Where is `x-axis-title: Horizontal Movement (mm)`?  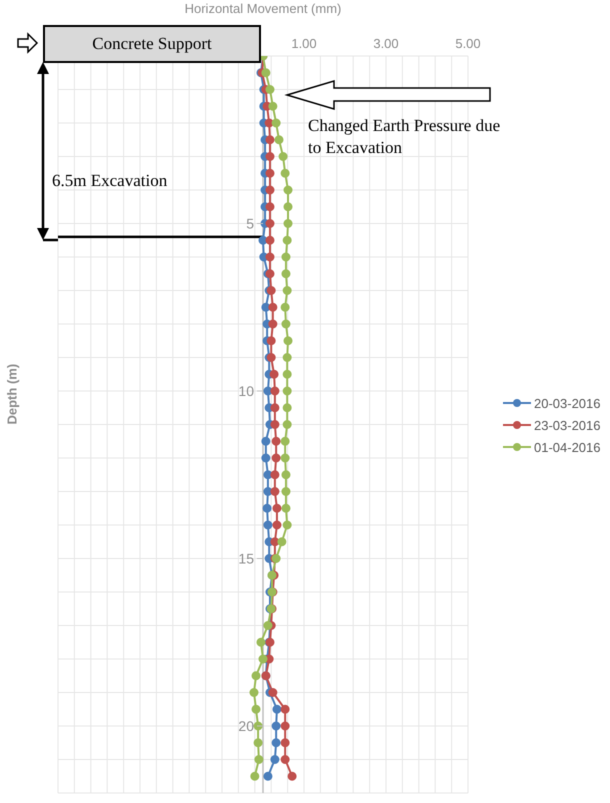
x-axis-title: Horizontal Movement (mm) is located at coordinates (263, 8).